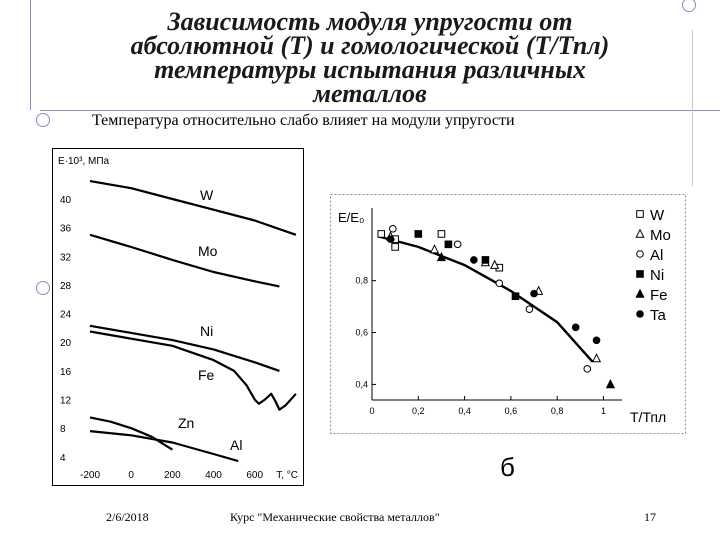 This screenshot has height=540, width=720. I want to click on legend-label-al: Al, so click(656, 255).